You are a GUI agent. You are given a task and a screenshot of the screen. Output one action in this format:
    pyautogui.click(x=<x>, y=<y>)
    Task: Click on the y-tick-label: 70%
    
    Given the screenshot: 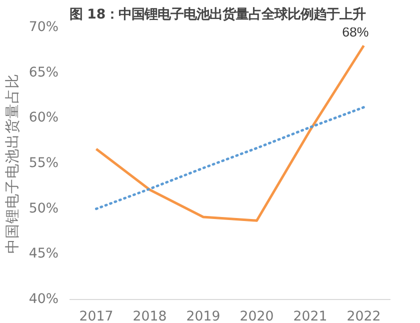 What is the action you would take?
    pyautogui.click(x=43, y=27)
    